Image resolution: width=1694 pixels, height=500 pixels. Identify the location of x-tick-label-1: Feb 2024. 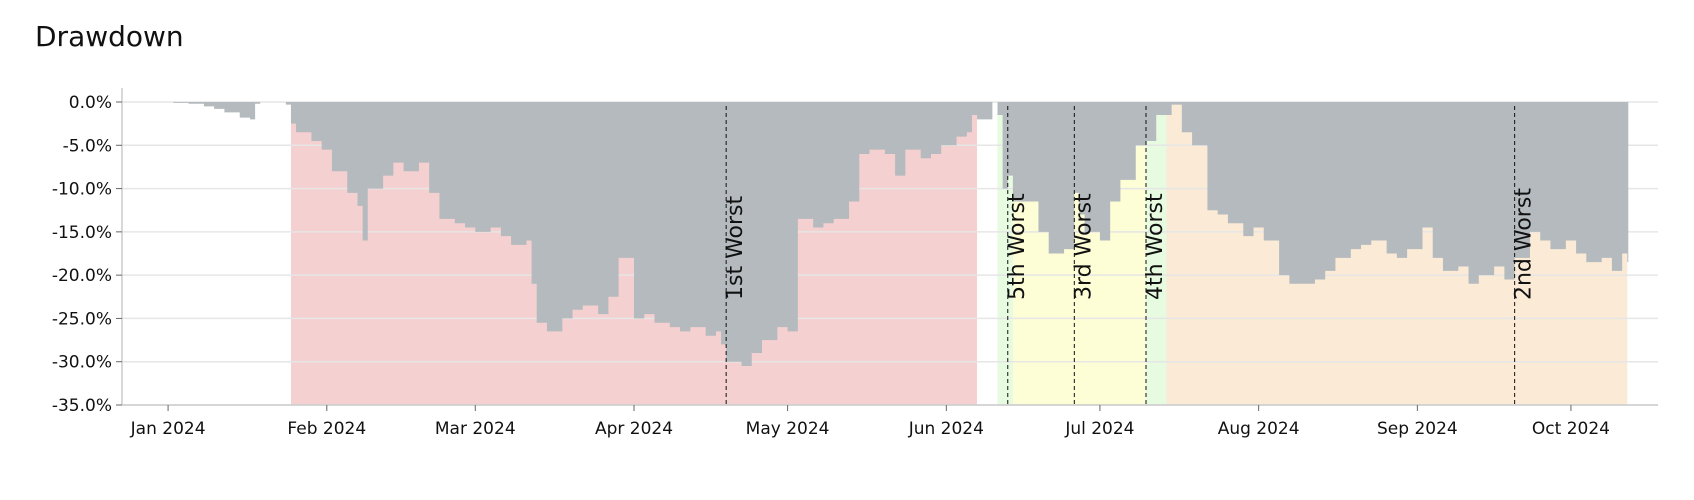
(326, 429).